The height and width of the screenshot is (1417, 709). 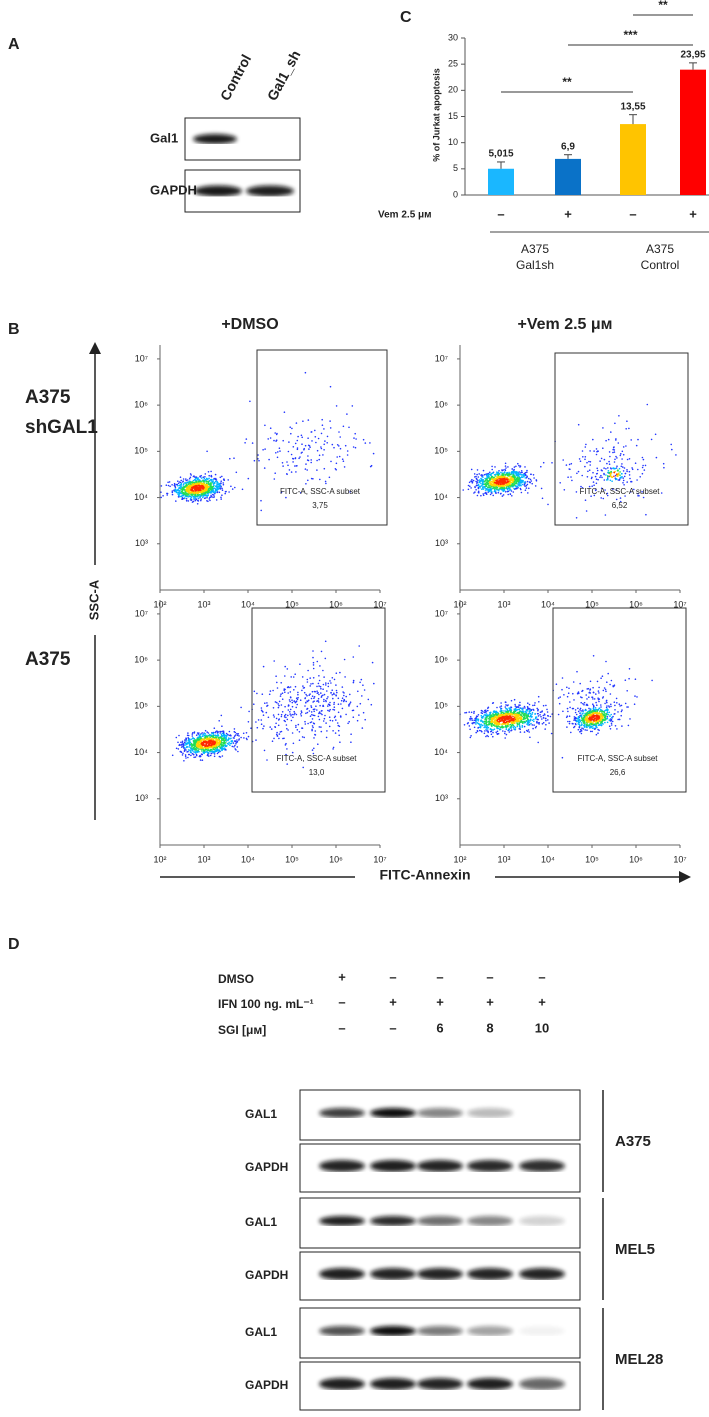 I want to click on gate-value: 6,52, so click(x=620, y=505).